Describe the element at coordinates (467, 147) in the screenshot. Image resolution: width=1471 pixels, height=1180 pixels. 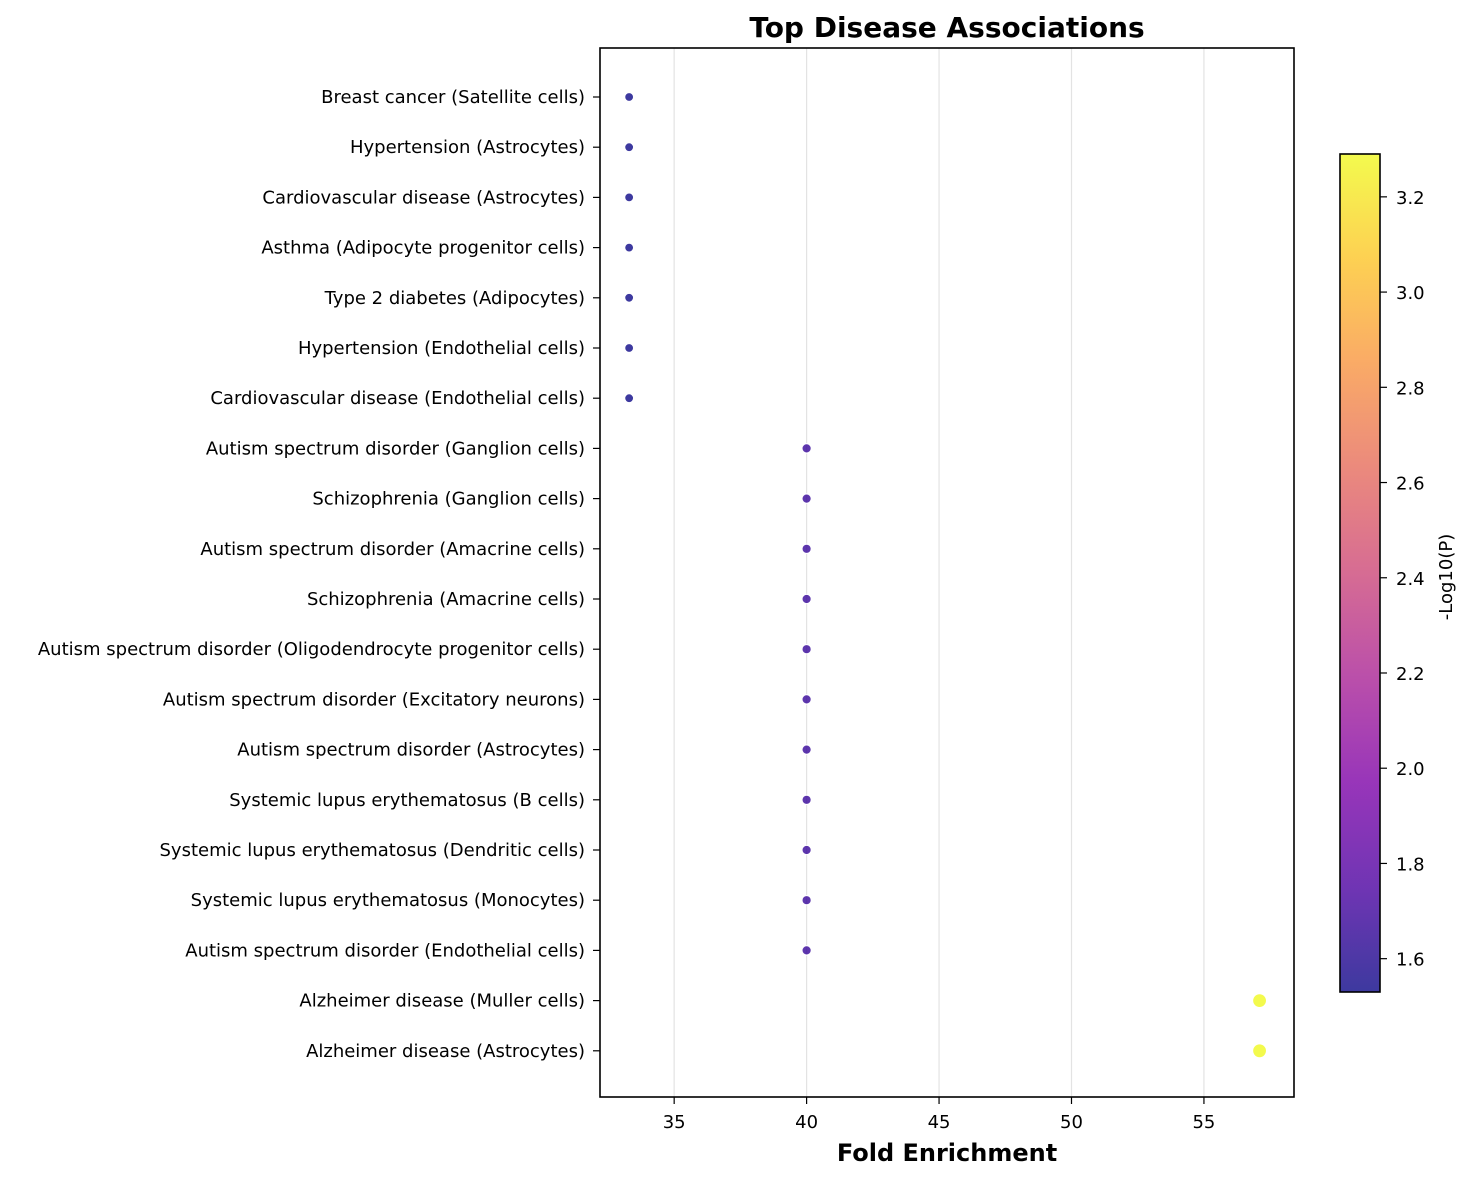
I see `y-category-label: Hypertension (Astrocytes)` at that location.